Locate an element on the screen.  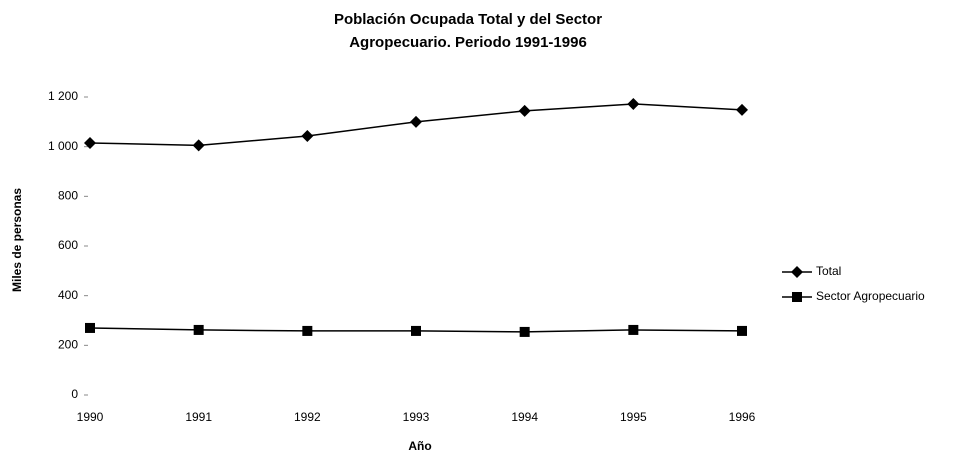
x-tick-label: 1991 is located at coordinates (198, 417).